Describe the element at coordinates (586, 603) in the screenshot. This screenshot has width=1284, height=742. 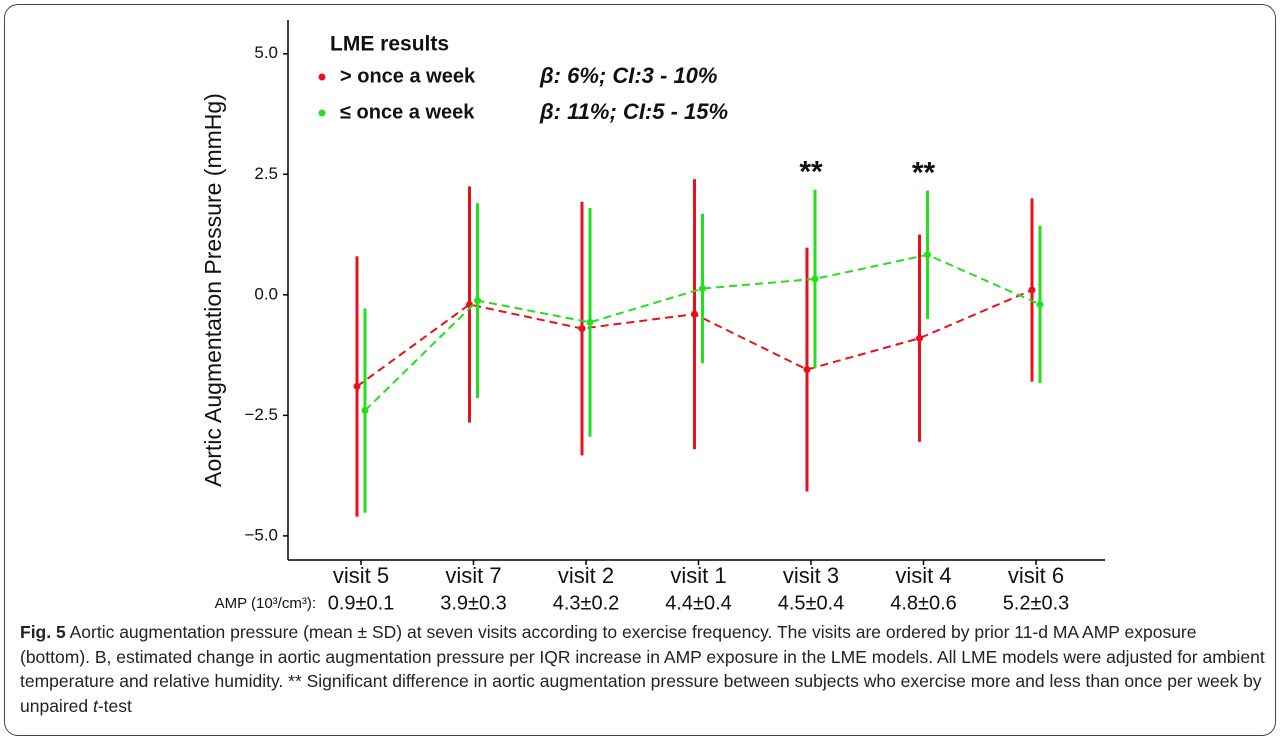
I see `x-sublabel: 4.3±0.2` at that location.